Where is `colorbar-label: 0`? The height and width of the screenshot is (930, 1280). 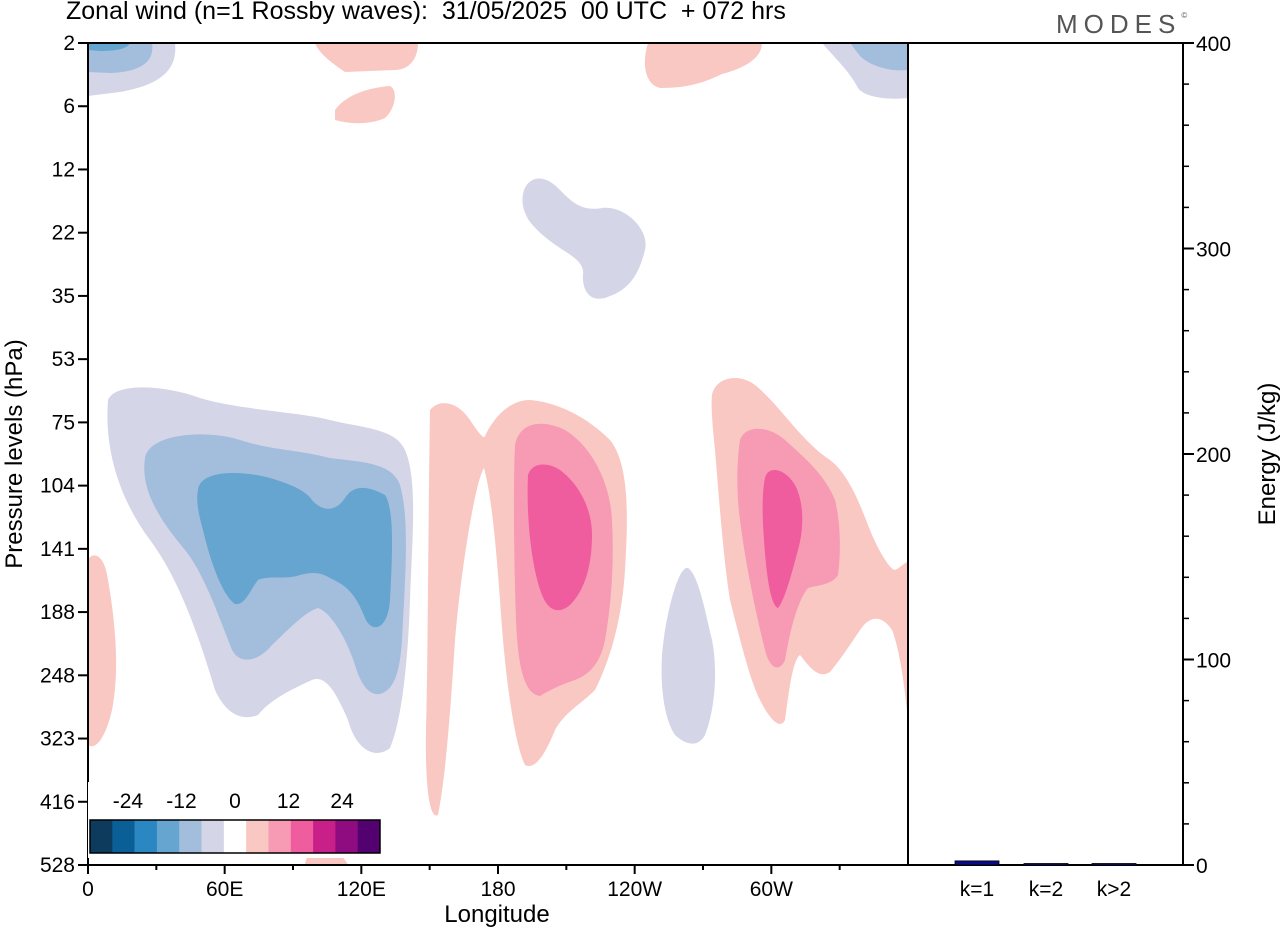
colorbar-label: 0 is located at coordinates (235, 801).